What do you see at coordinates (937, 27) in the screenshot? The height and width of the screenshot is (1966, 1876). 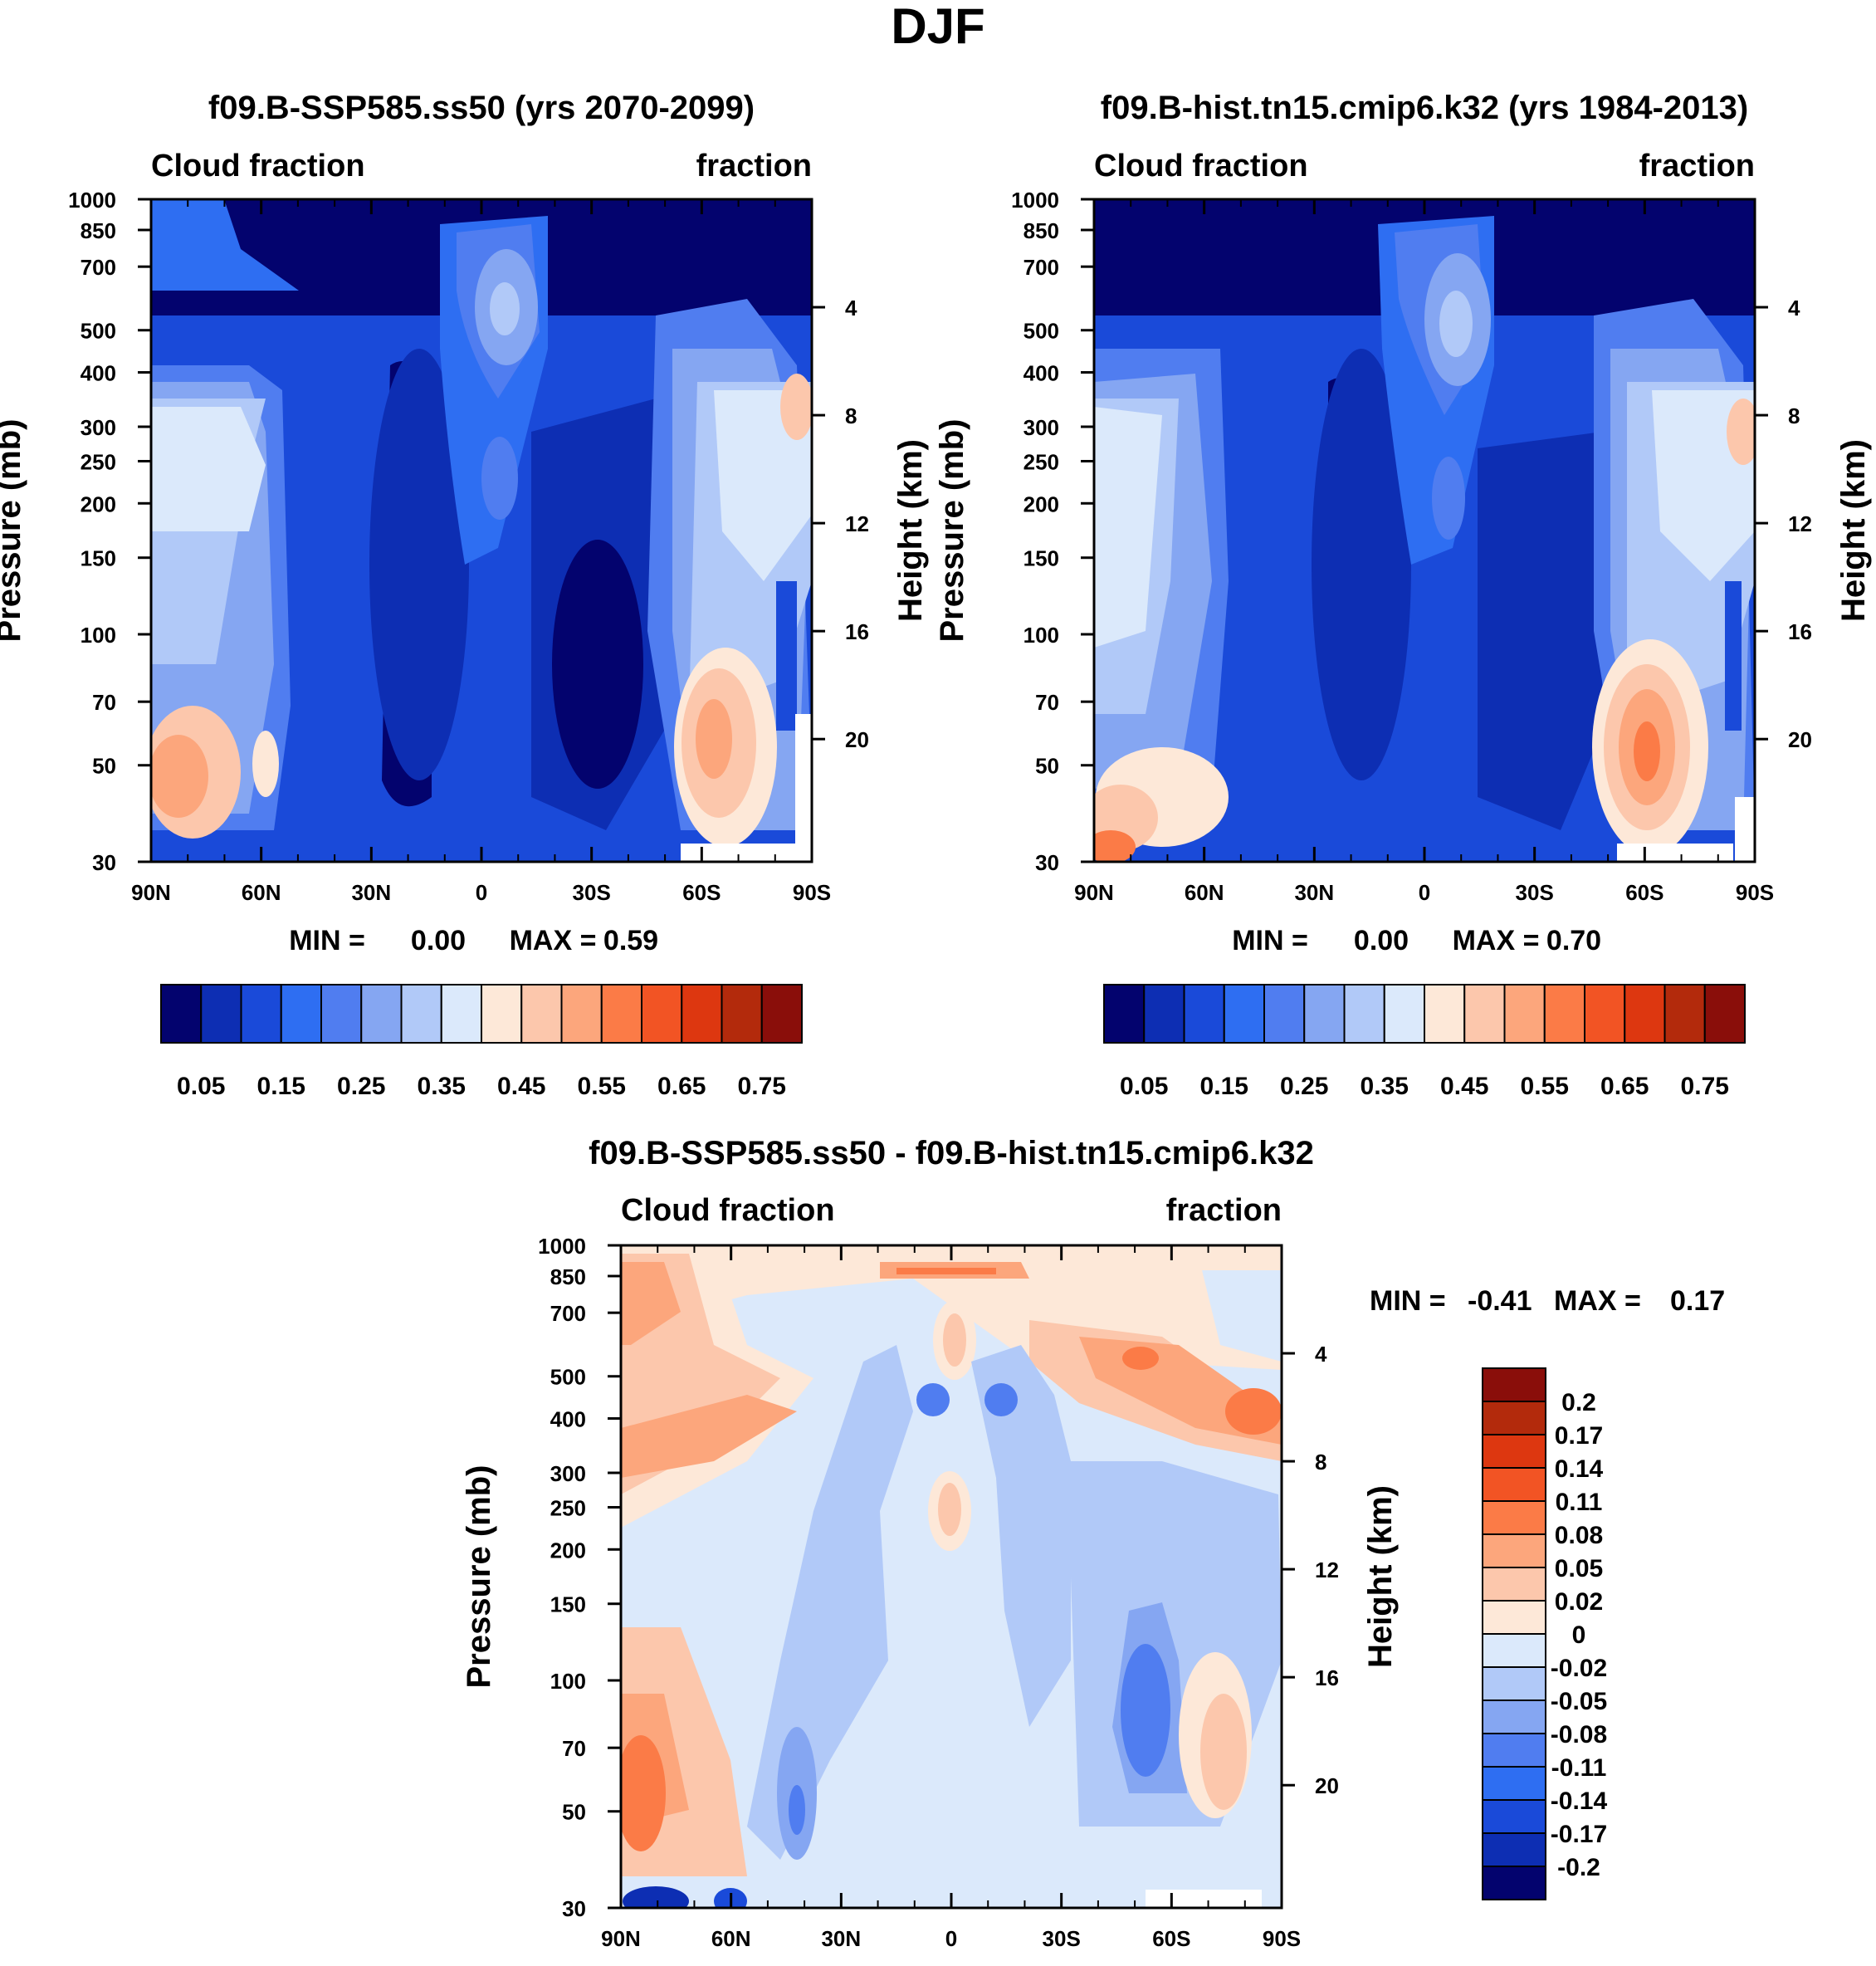 I see `figure-title: DJF` at bounding box center [937, 27].